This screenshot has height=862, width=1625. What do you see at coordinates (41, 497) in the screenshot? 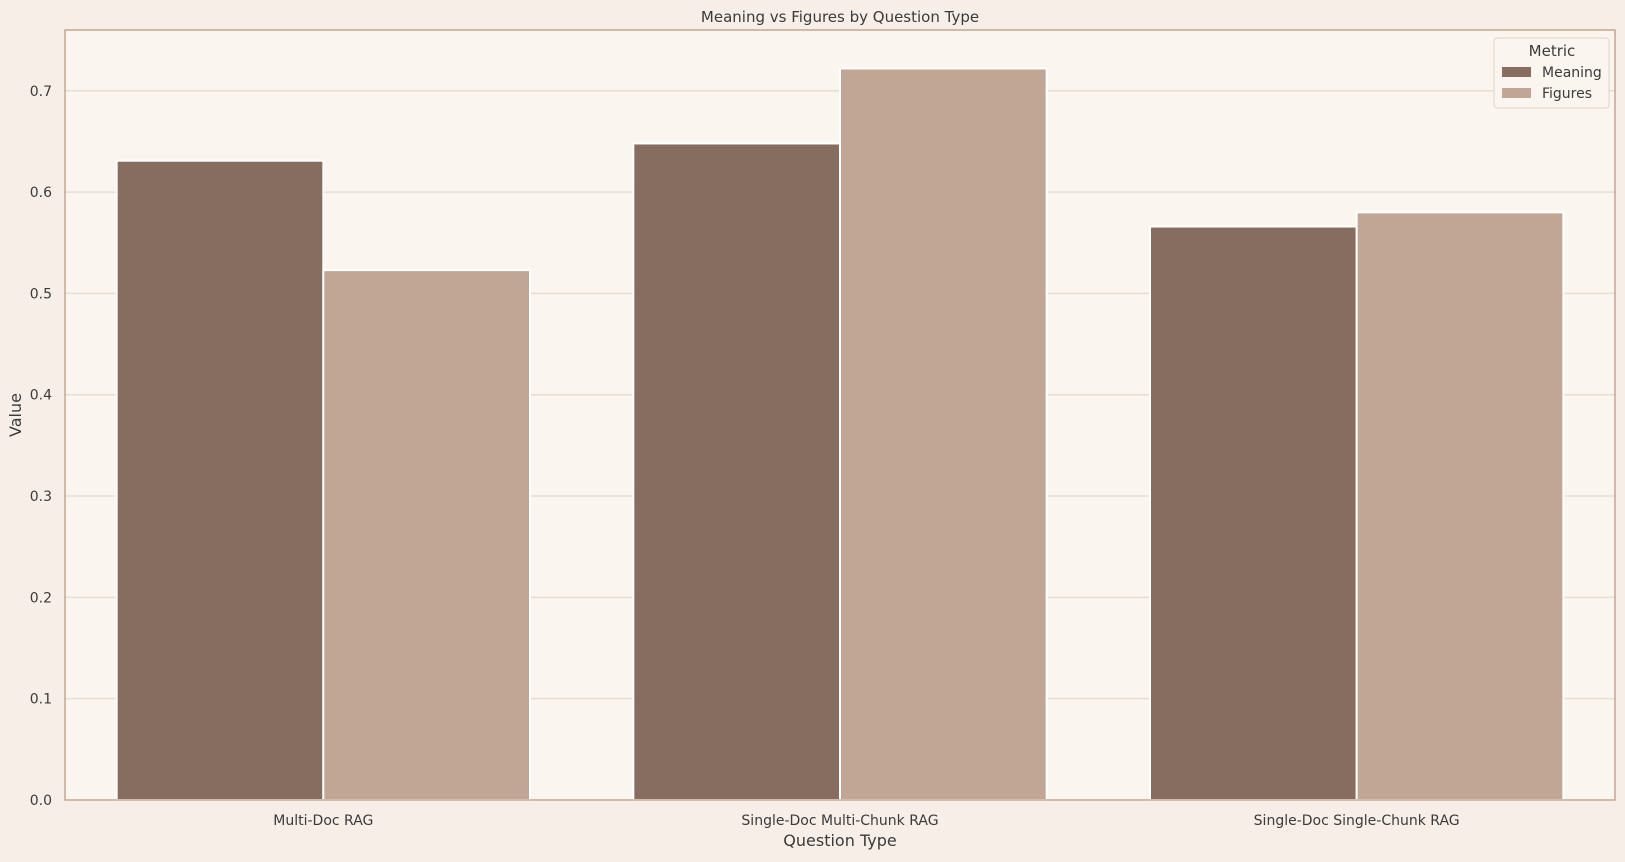
I see `y-tick-label: 0.3` at bounding box center [41, 497].